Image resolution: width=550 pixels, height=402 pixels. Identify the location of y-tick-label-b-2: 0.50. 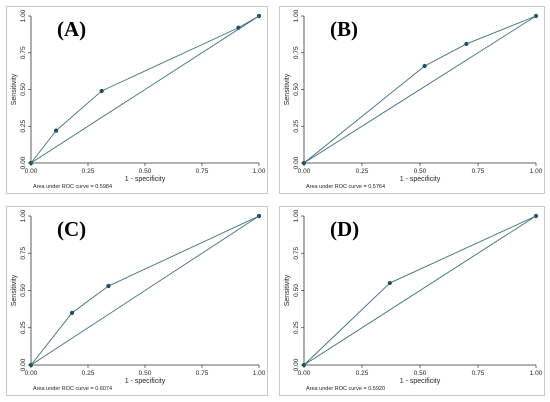
(296, 89).